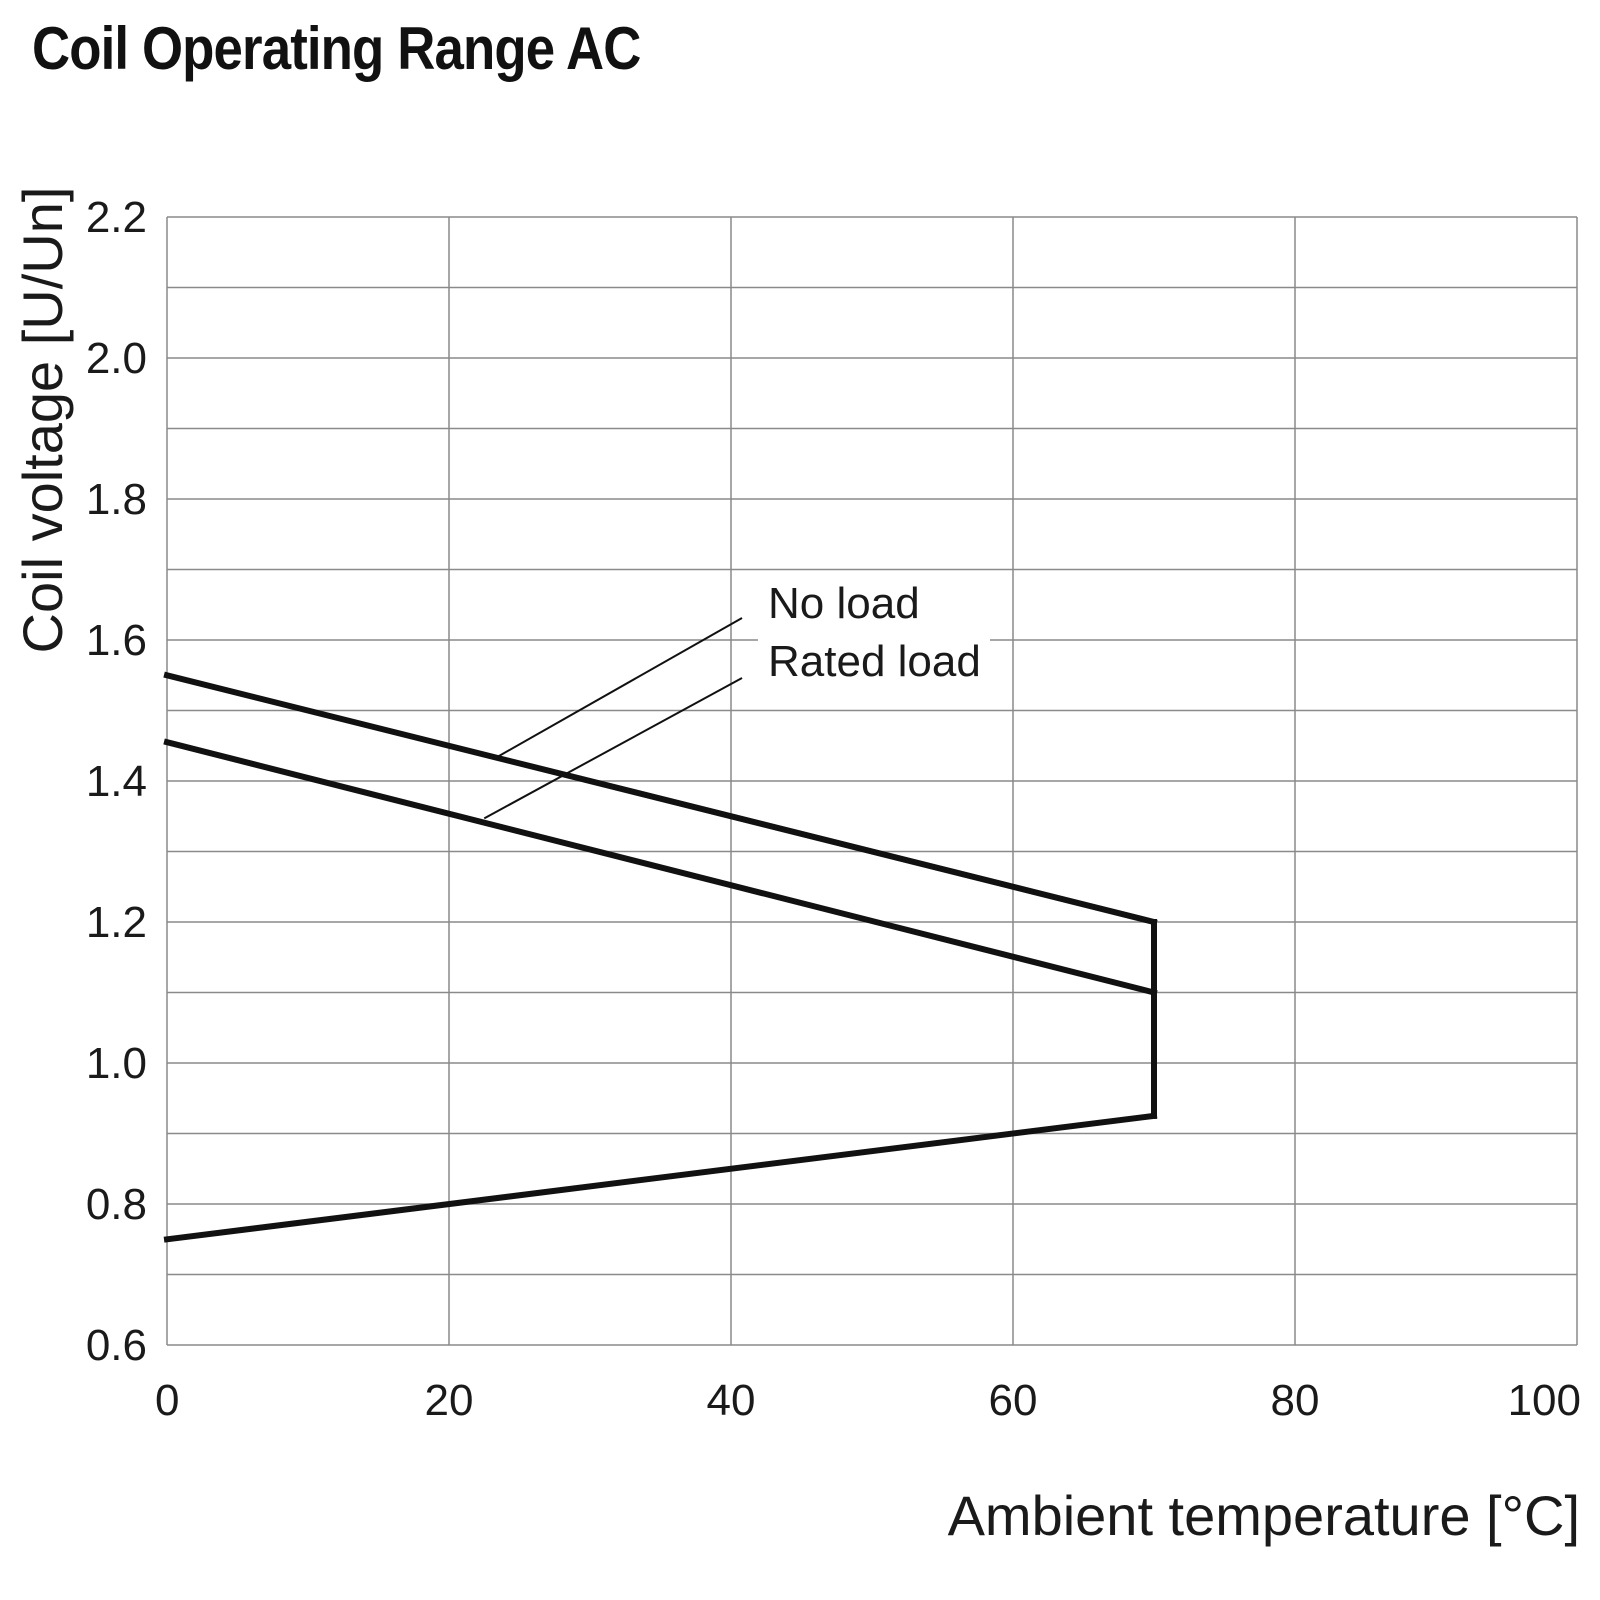  What do you see at coordinates (116, 217) in the screenshot?
I see `y-tick-label: 2.2` at bounding box center [116, 217].